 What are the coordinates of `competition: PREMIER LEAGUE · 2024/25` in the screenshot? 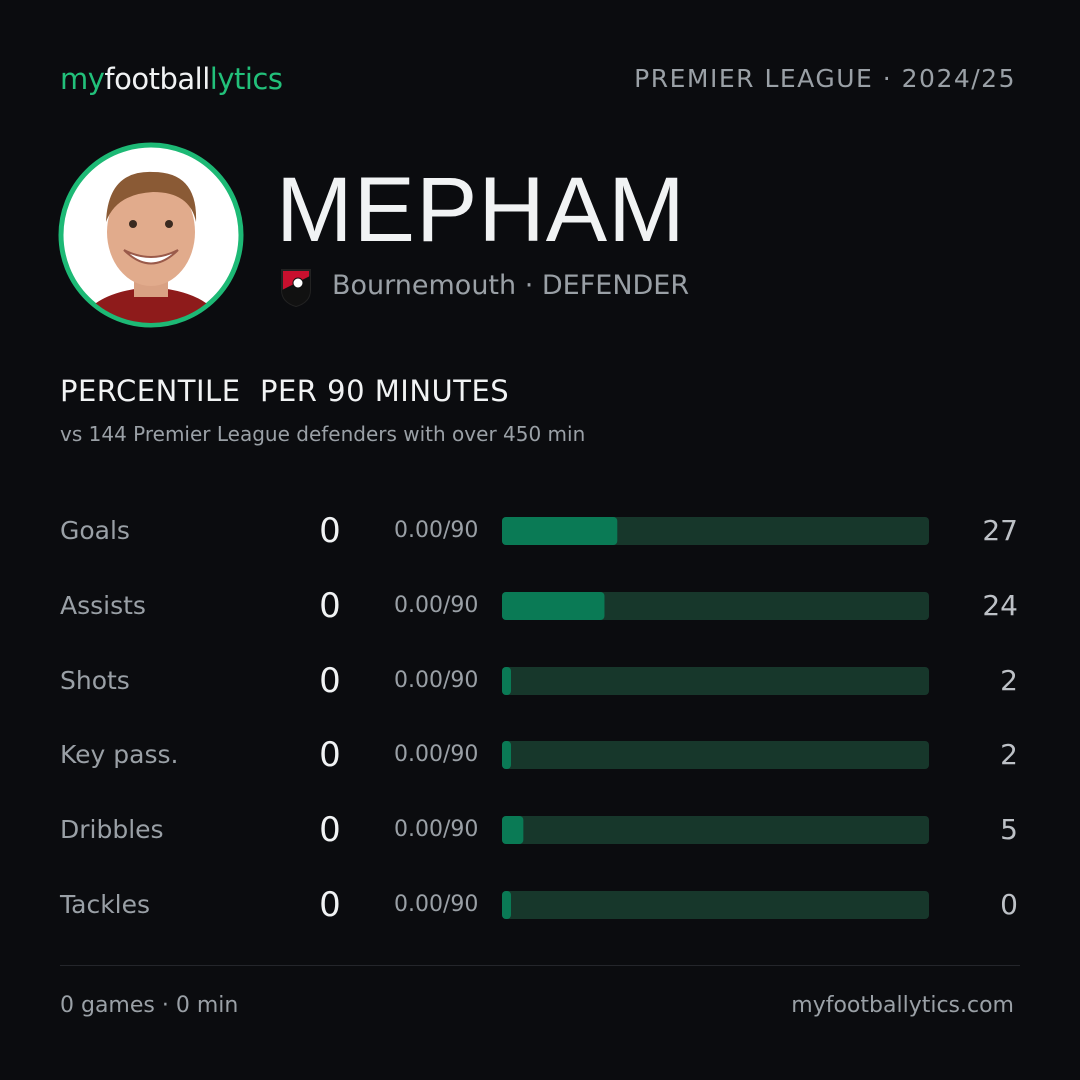 It's located at (825, 78).